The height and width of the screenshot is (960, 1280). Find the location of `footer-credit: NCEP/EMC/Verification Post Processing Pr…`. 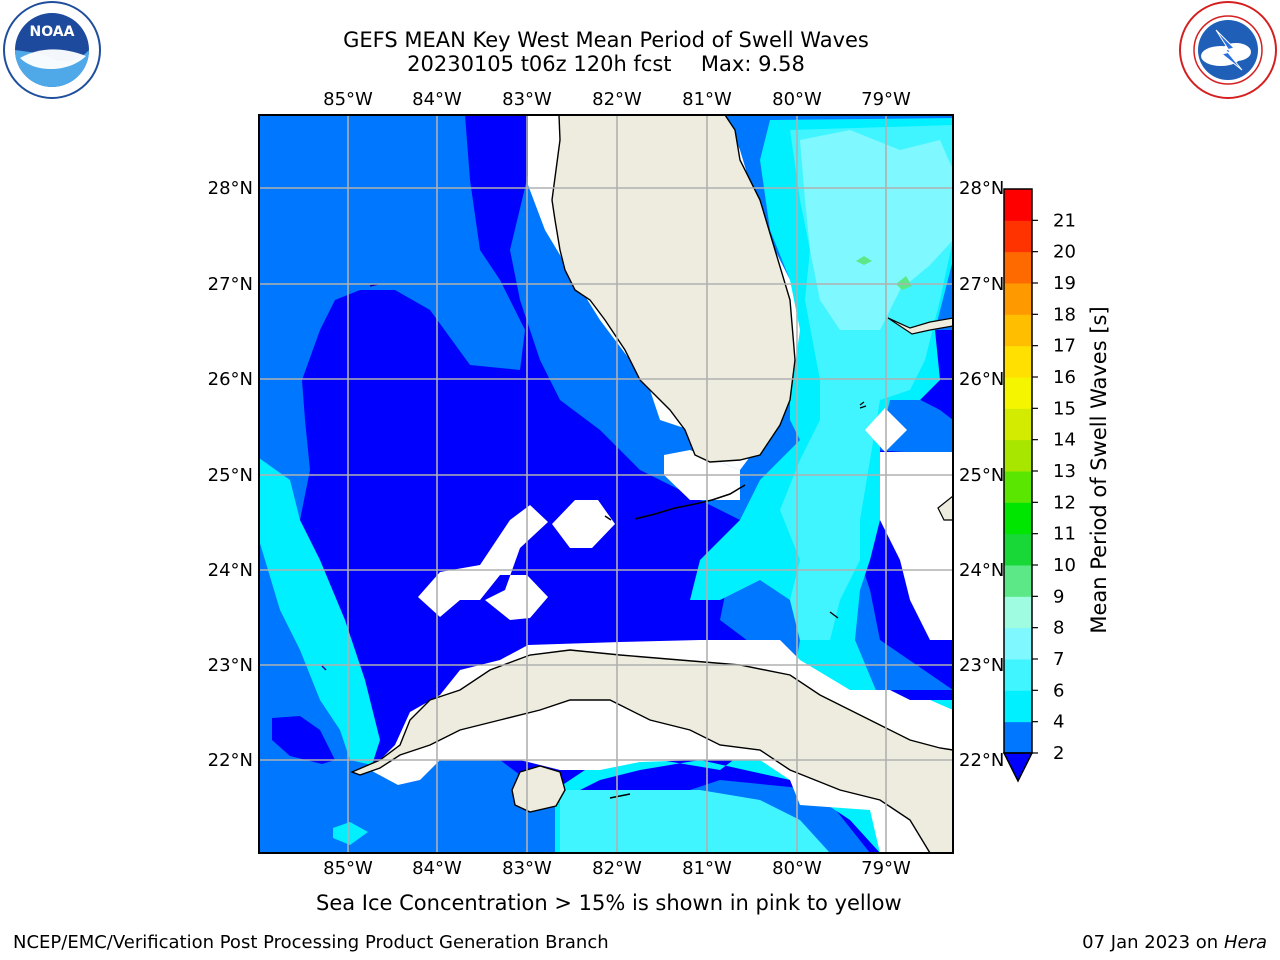

footer-credit: NCEP/EMC/Verification Post Processing Pr… is located at coordinates (311, 942).